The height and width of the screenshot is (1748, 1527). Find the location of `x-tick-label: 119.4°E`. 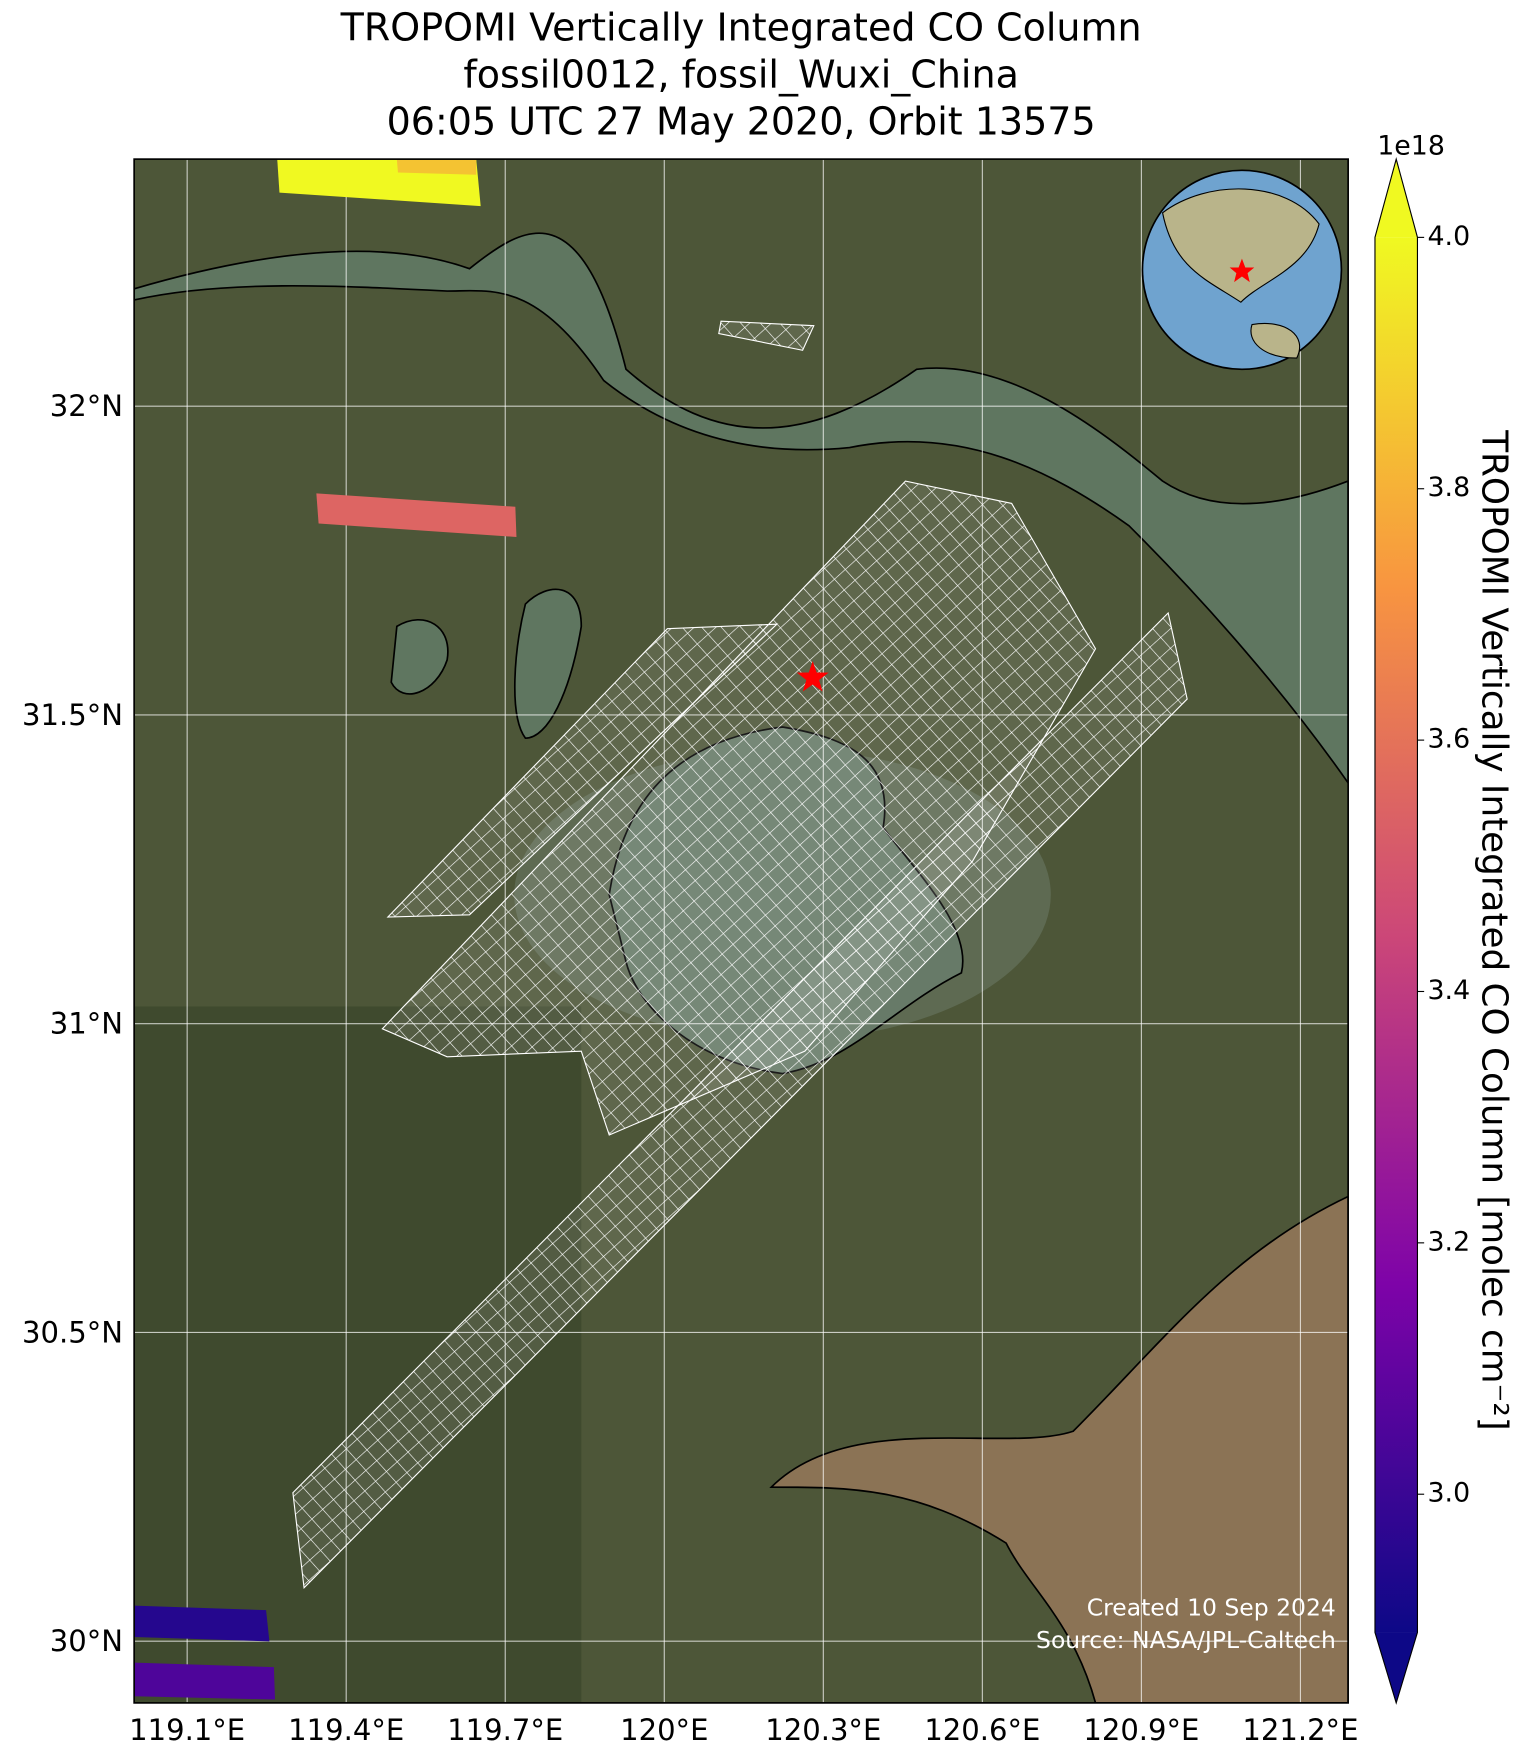

x-tick-label: 119.4°E is located at coordinates (346, 1730).